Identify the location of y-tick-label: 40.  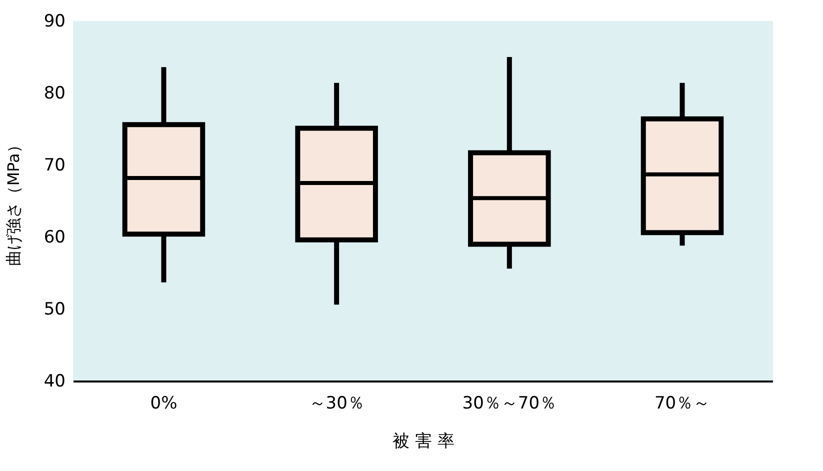
(55, 382).